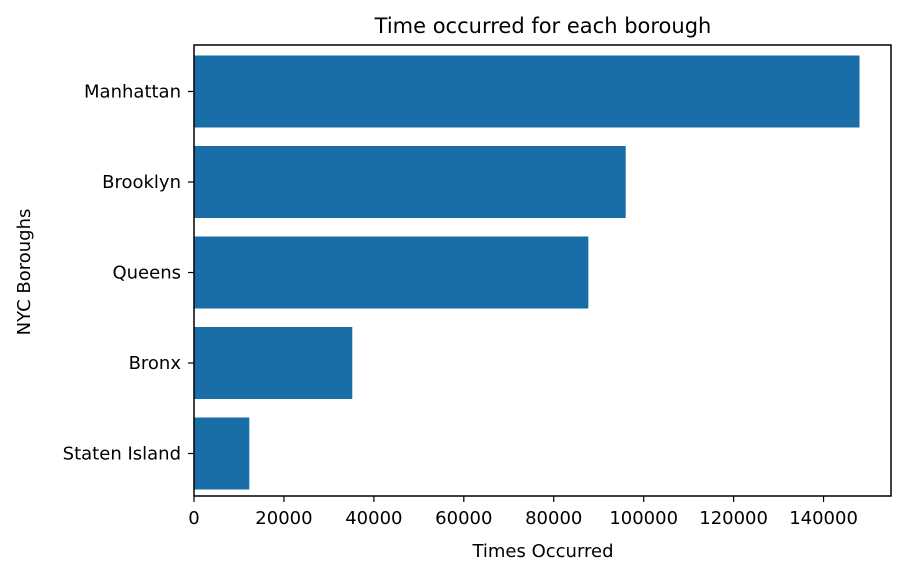 This screenshot has height=577, width=906. What do you see at coordinates (553, 518) in the screenshot?
I see `x-tick-label: 80000` at bounding box center [553, 518].